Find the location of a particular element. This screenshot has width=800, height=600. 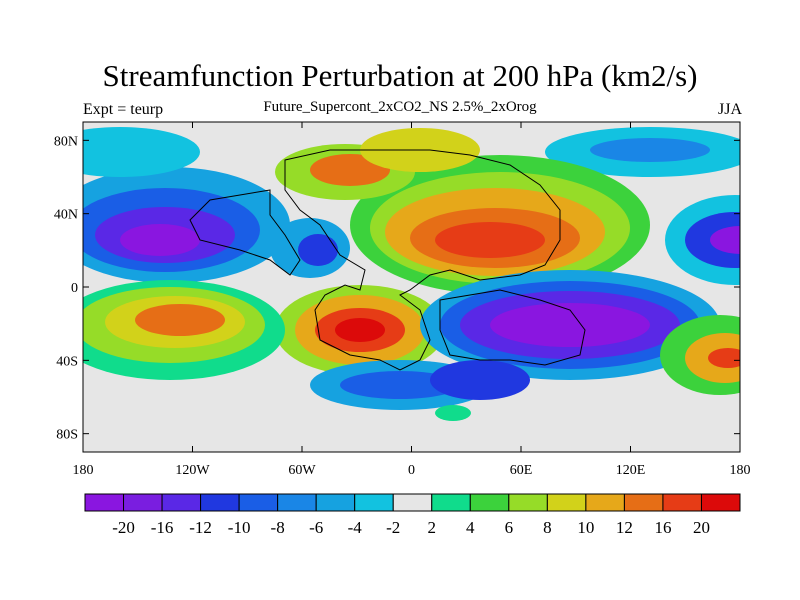

colorbar-label: 4 is located at coordinates (470, 527).